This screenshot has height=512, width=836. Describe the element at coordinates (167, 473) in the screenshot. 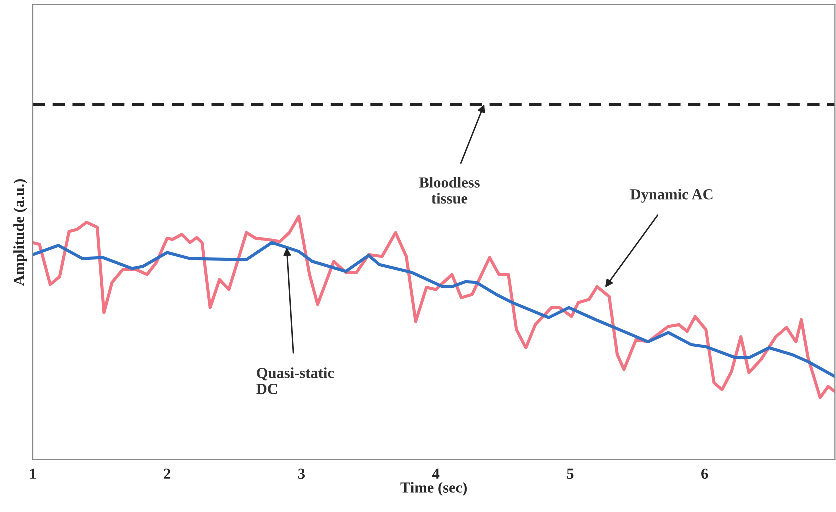

I see `x-tick-label: 2` at that location.